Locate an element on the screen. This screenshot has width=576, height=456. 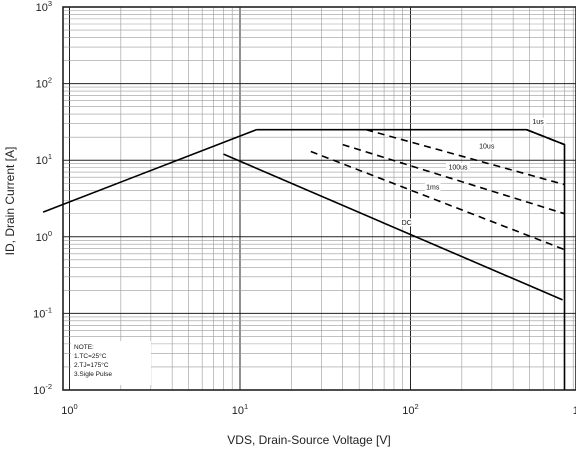
note-box: NOTE:1.TC=25°C2.TJ=175°C 3.Sigle Pulse is located at coordinates (111, 363).